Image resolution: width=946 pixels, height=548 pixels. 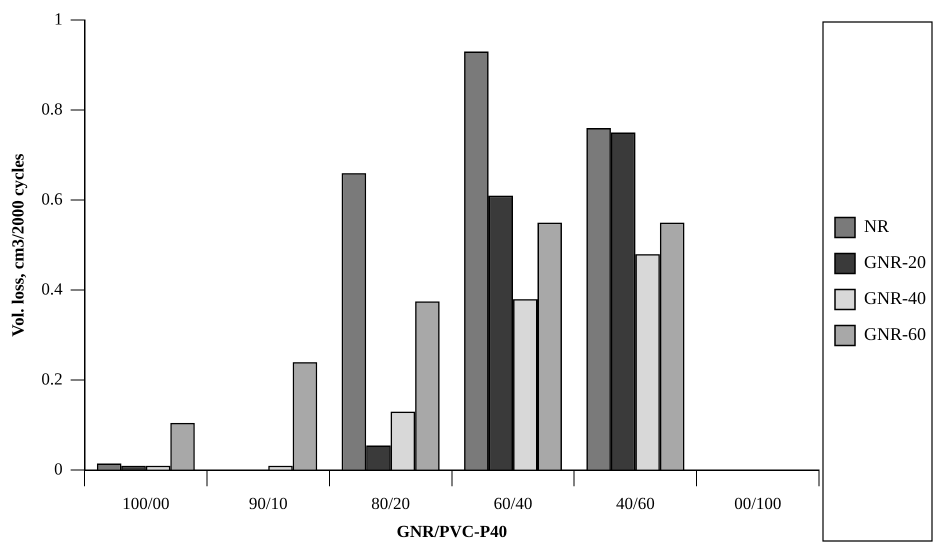 I want to click on legend-label: GNR-60, so click(x=895, y=334).